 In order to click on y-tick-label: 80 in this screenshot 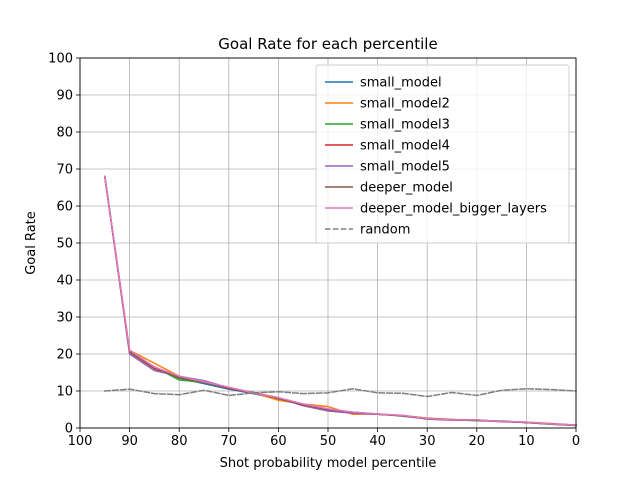, I will do `click(64, 133)`.